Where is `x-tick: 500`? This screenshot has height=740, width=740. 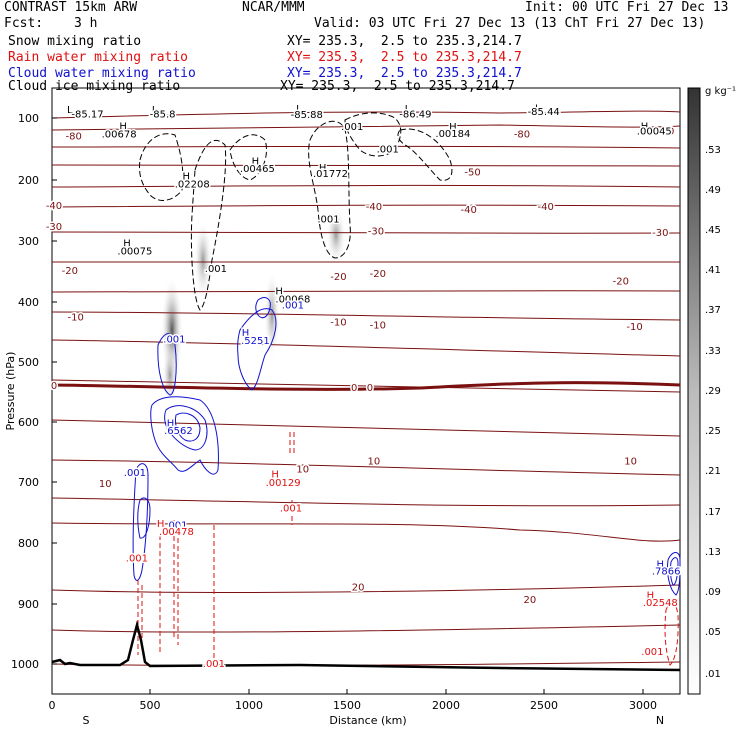 x-tick: 500 is located at coordinates (150, 705).